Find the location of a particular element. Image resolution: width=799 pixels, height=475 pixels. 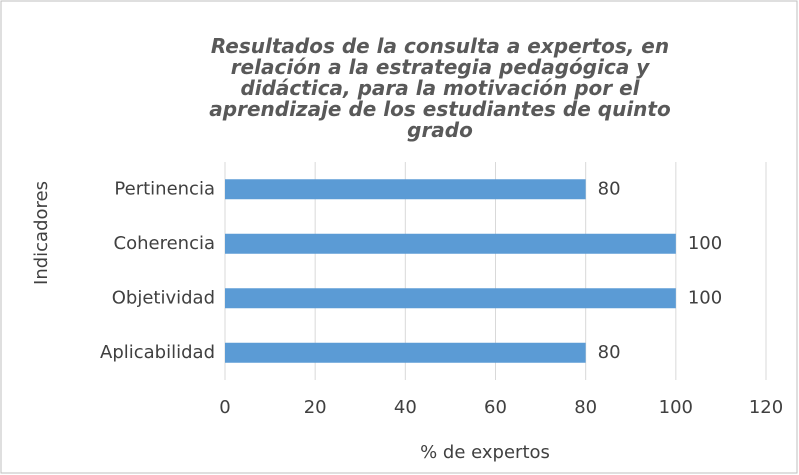

x-tick-label: 80 is located at coordinates (585, 407).